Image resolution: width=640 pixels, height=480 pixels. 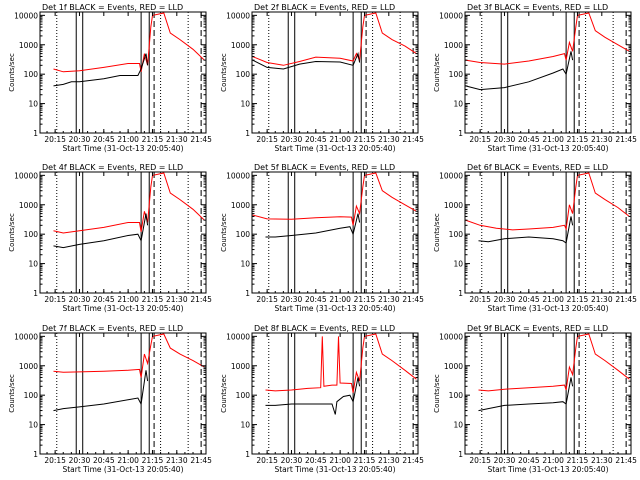 What do you see at coordinates (324, 7) in the screenshot?
I see `panel-title: Det 2f BLACK = Events, RED = LLD` at bounding box center [324, 7].